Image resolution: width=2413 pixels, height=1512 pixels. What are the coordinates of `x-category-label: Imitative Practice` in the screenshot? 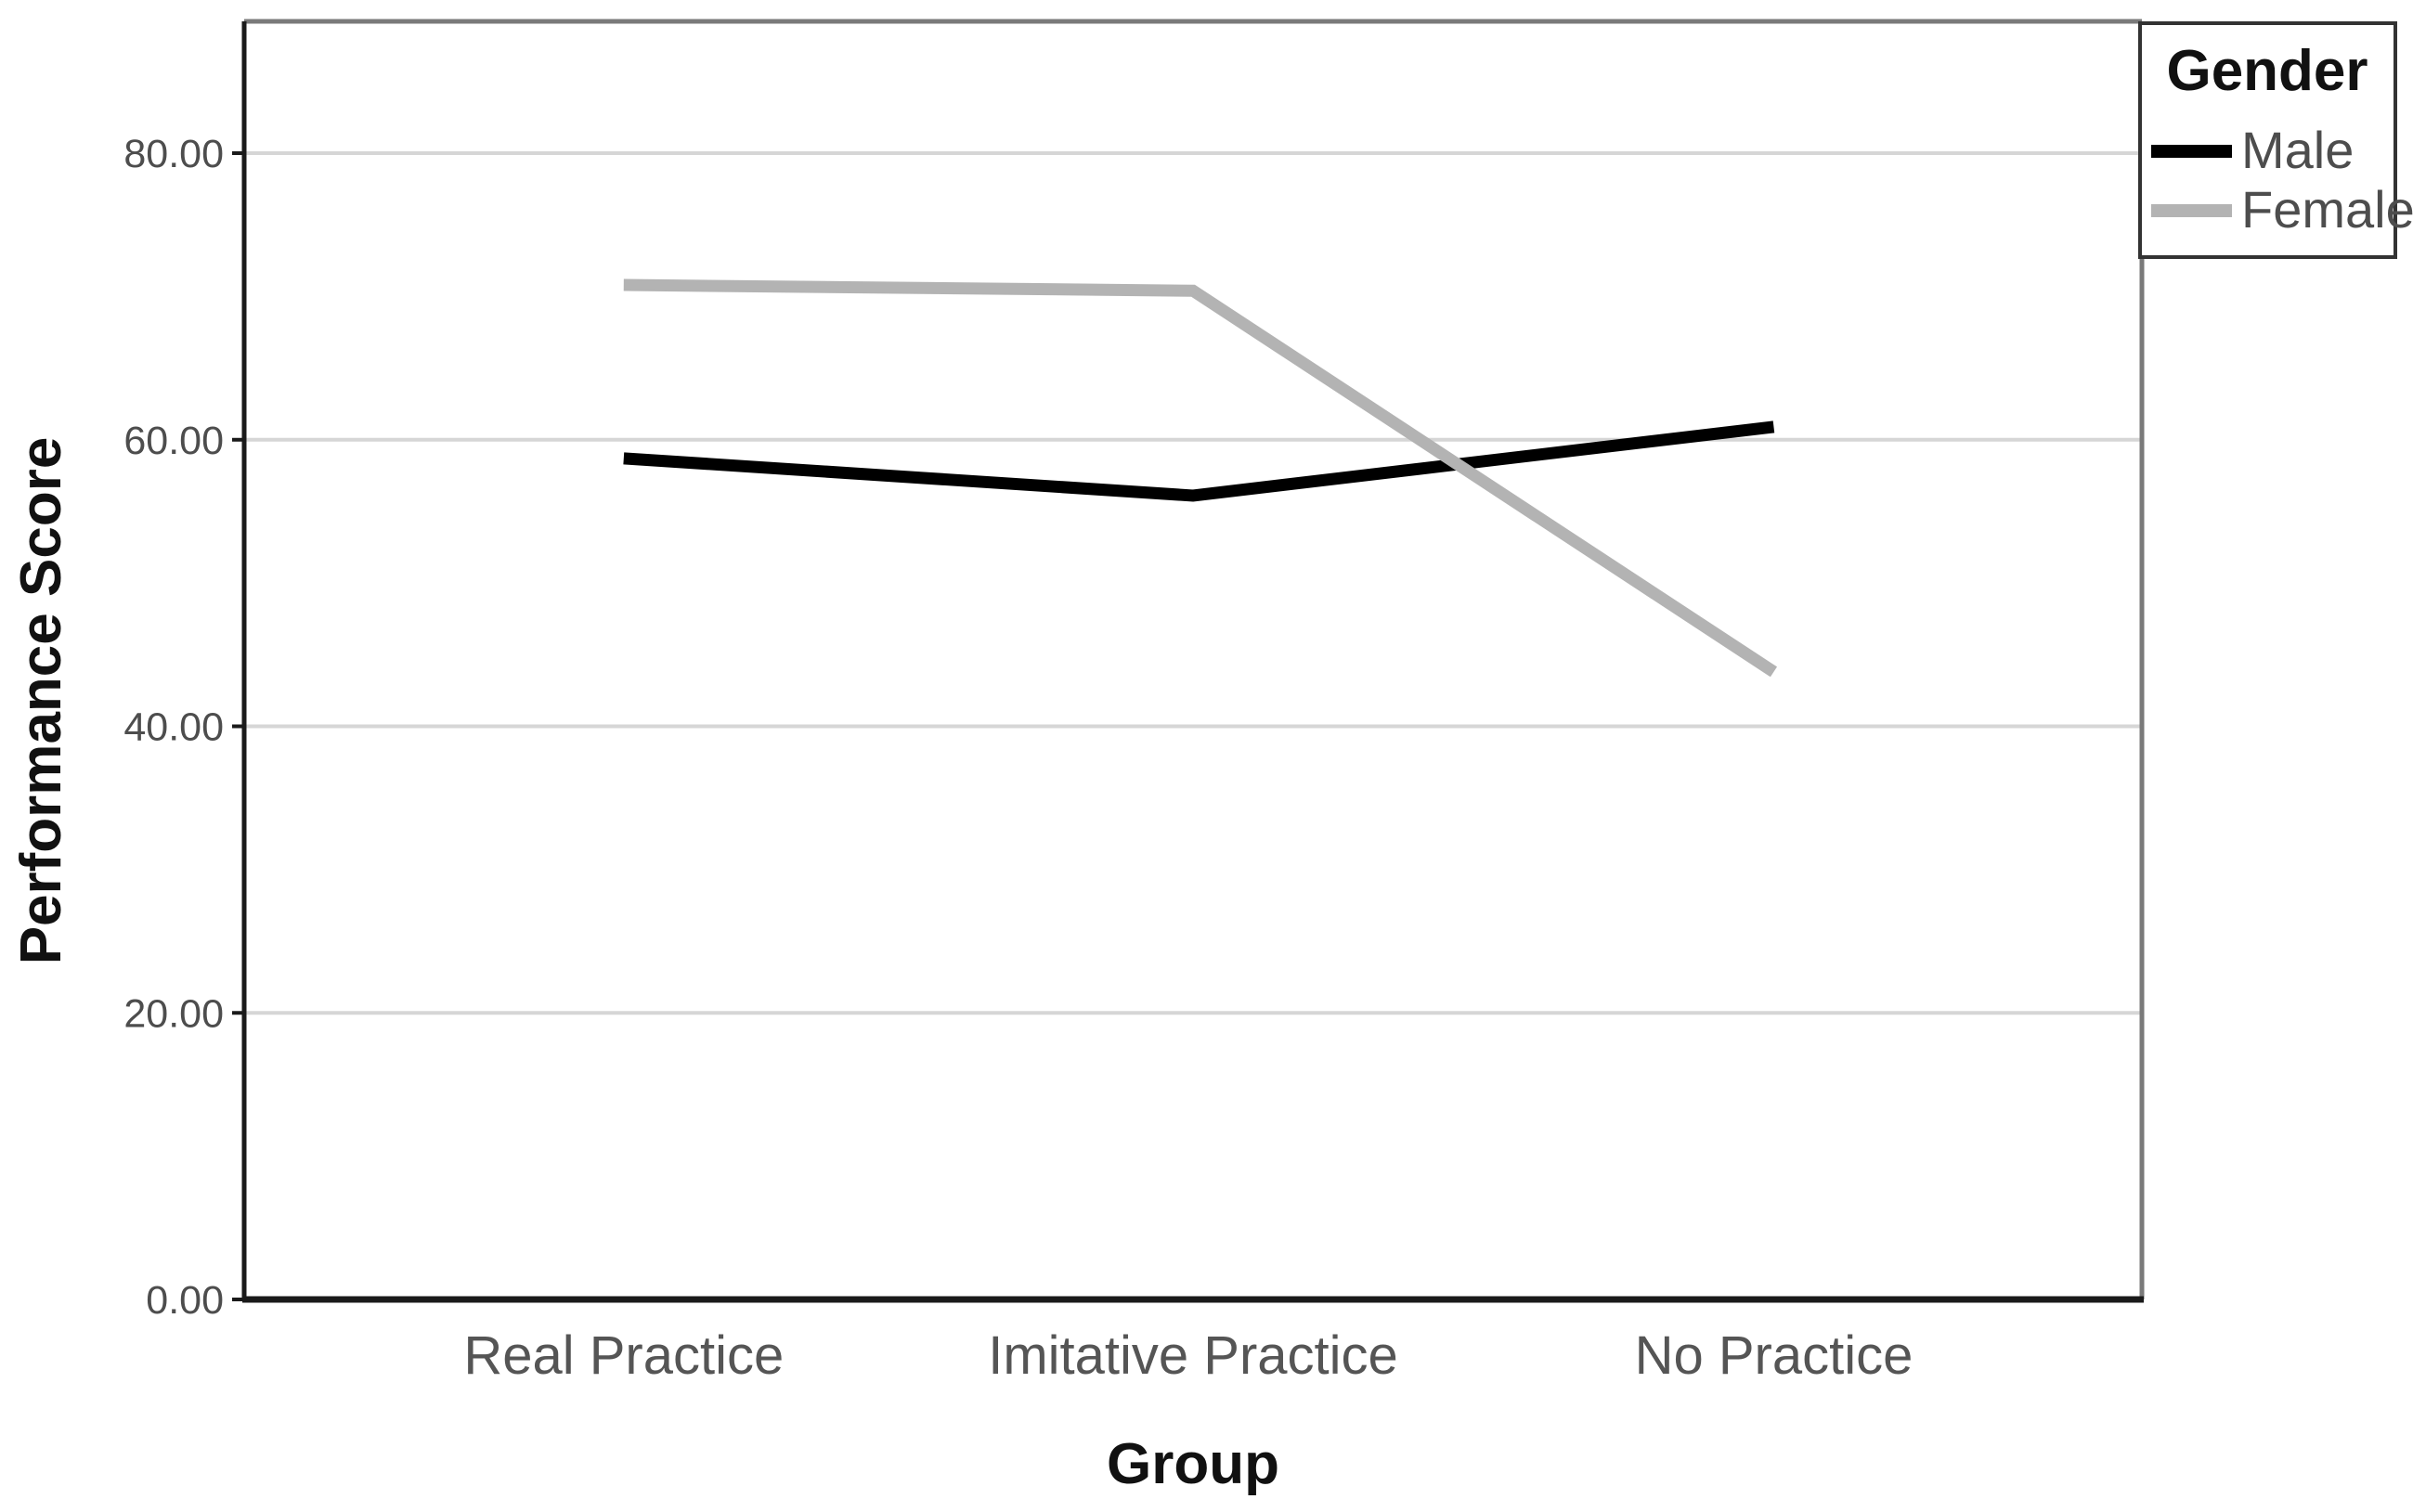 It's located at (1193, 1355).